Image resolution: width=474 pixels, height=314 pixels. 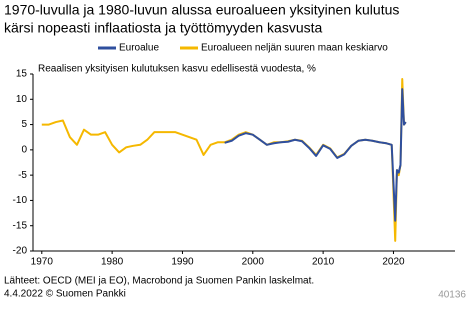 What do you see at coordinates (294, 48) in the screenshot?
I see `legend-label: Euroalueen neljän suuren maan keskiarvo` at bounding box center [294, 48].